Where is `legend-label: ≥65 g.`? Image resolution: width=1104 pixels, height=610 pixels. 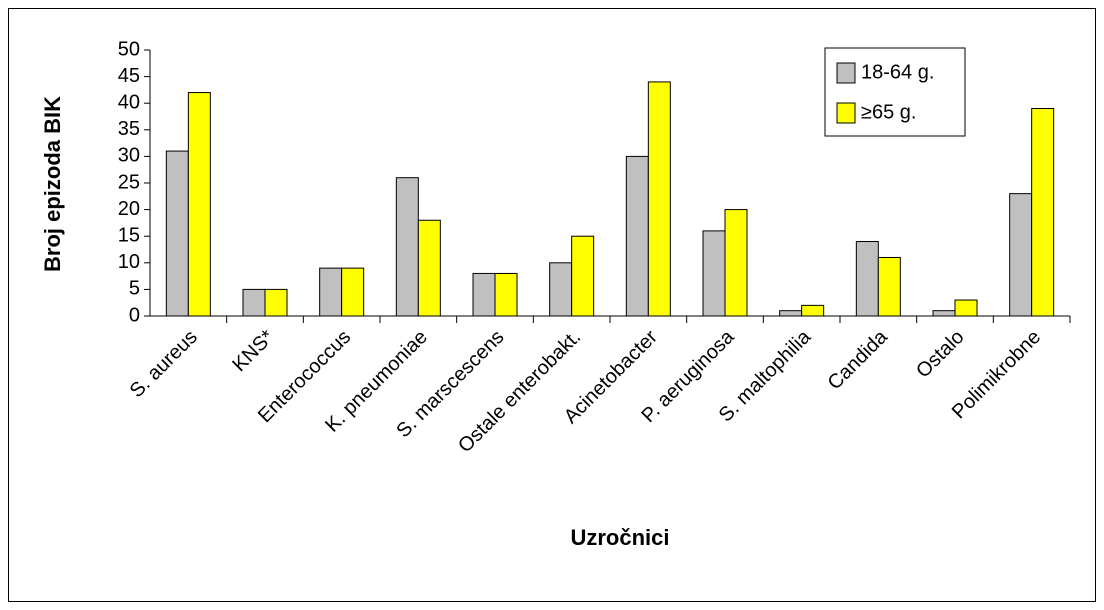
legend-label: ≥65 g. is located at coordinates (888, 112).